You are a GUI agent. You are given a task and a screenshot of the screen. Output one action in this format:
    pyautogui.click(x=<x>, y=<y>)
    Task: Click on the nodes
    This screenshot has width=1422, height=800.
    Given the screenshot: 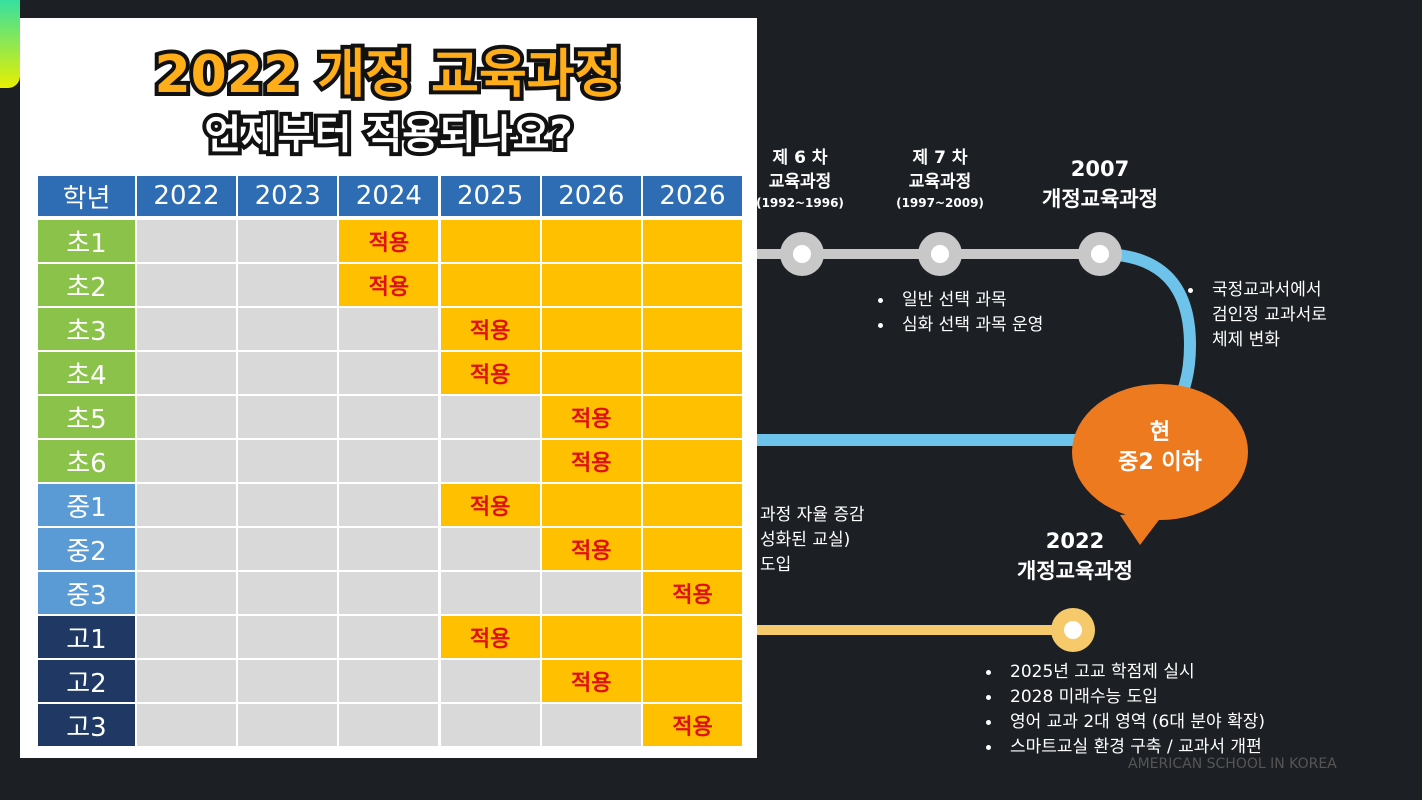 What is the action you would take?
    pyautogui.click(x=951, y=254)
    